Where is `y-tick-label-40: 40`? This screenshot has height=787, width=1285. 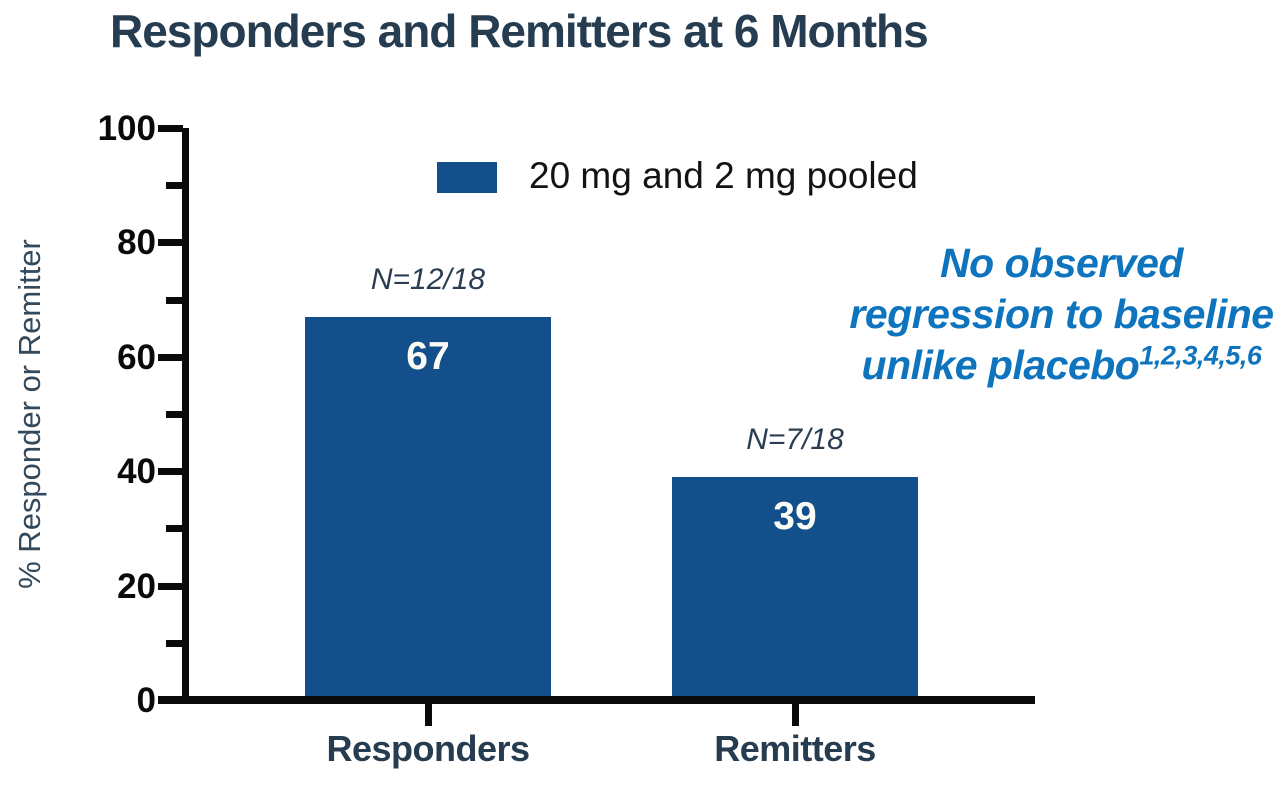
y-tick-label-40: 40 is located at coordinates (136, 472).